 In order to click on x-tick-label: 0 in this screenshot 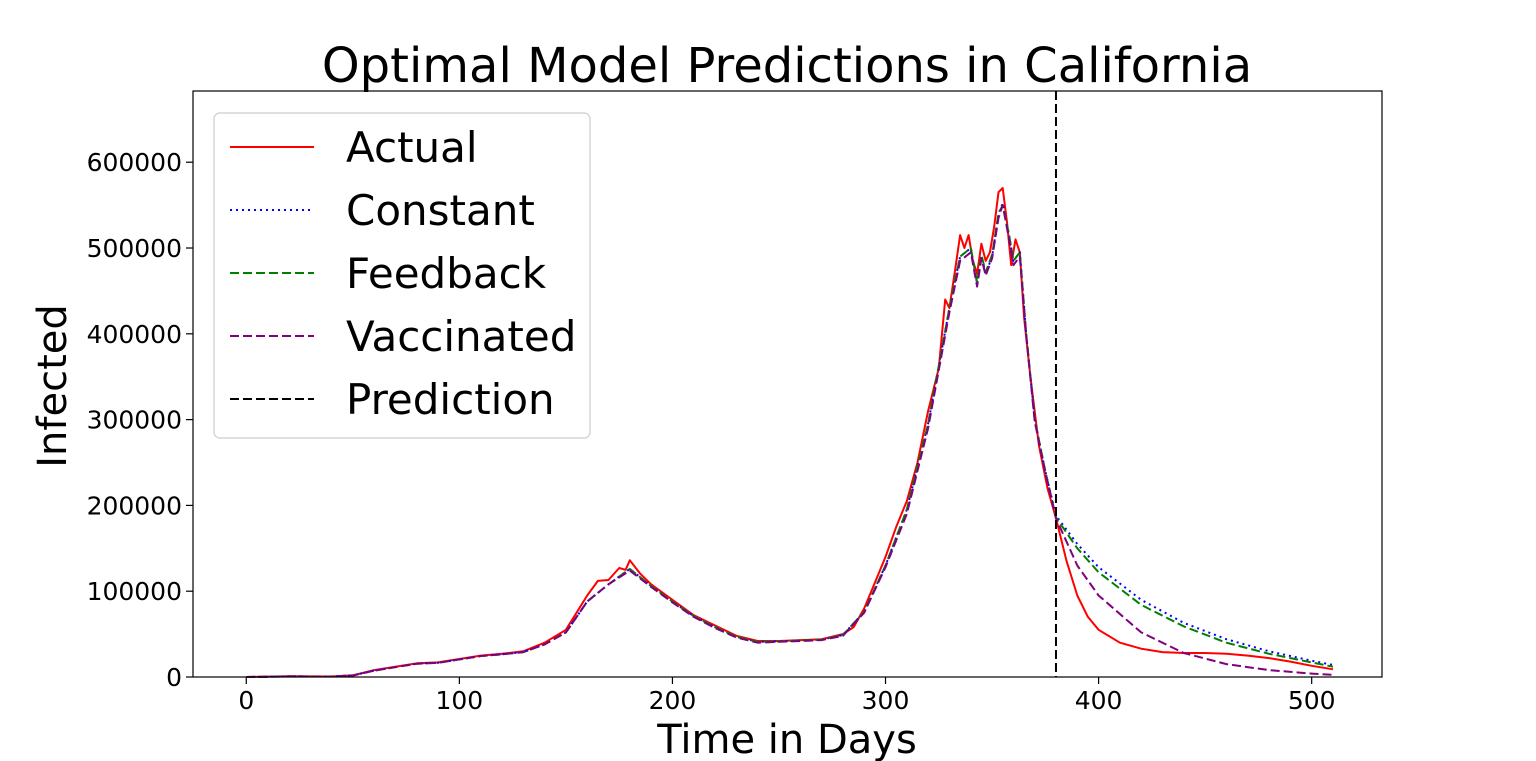, I will do `click(246, 700)`.